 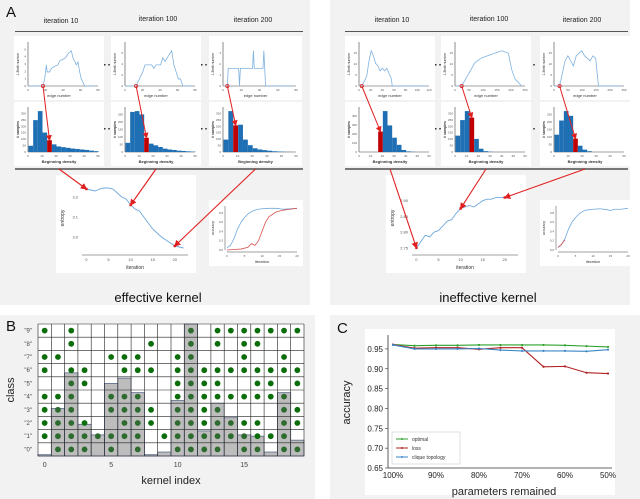 I want to click on y-tick-label: 3.2, so click(x=75, y=197).